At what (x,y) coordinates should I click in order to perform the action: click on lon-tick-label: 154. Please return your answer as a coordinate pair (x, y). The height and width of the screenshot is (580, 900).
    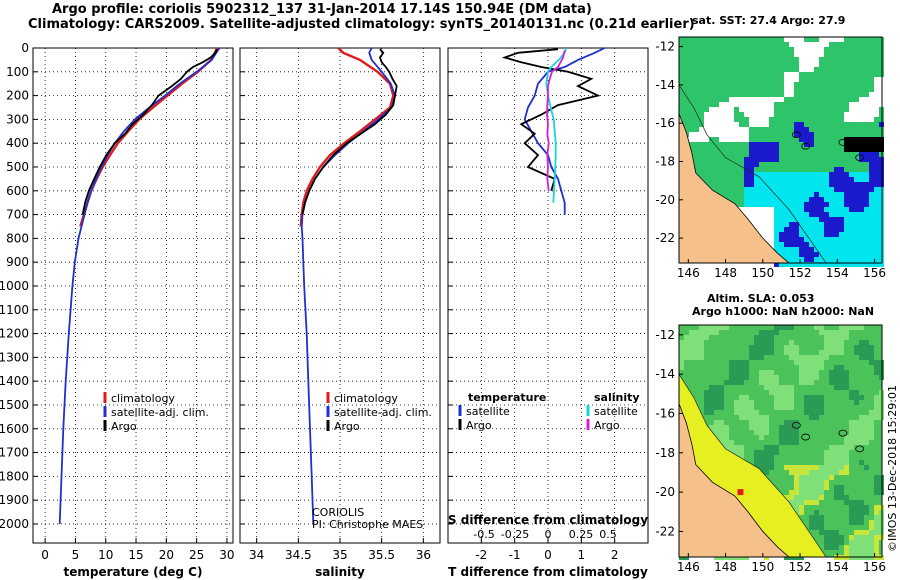
    Looking at the image, I should click on (837, 273).